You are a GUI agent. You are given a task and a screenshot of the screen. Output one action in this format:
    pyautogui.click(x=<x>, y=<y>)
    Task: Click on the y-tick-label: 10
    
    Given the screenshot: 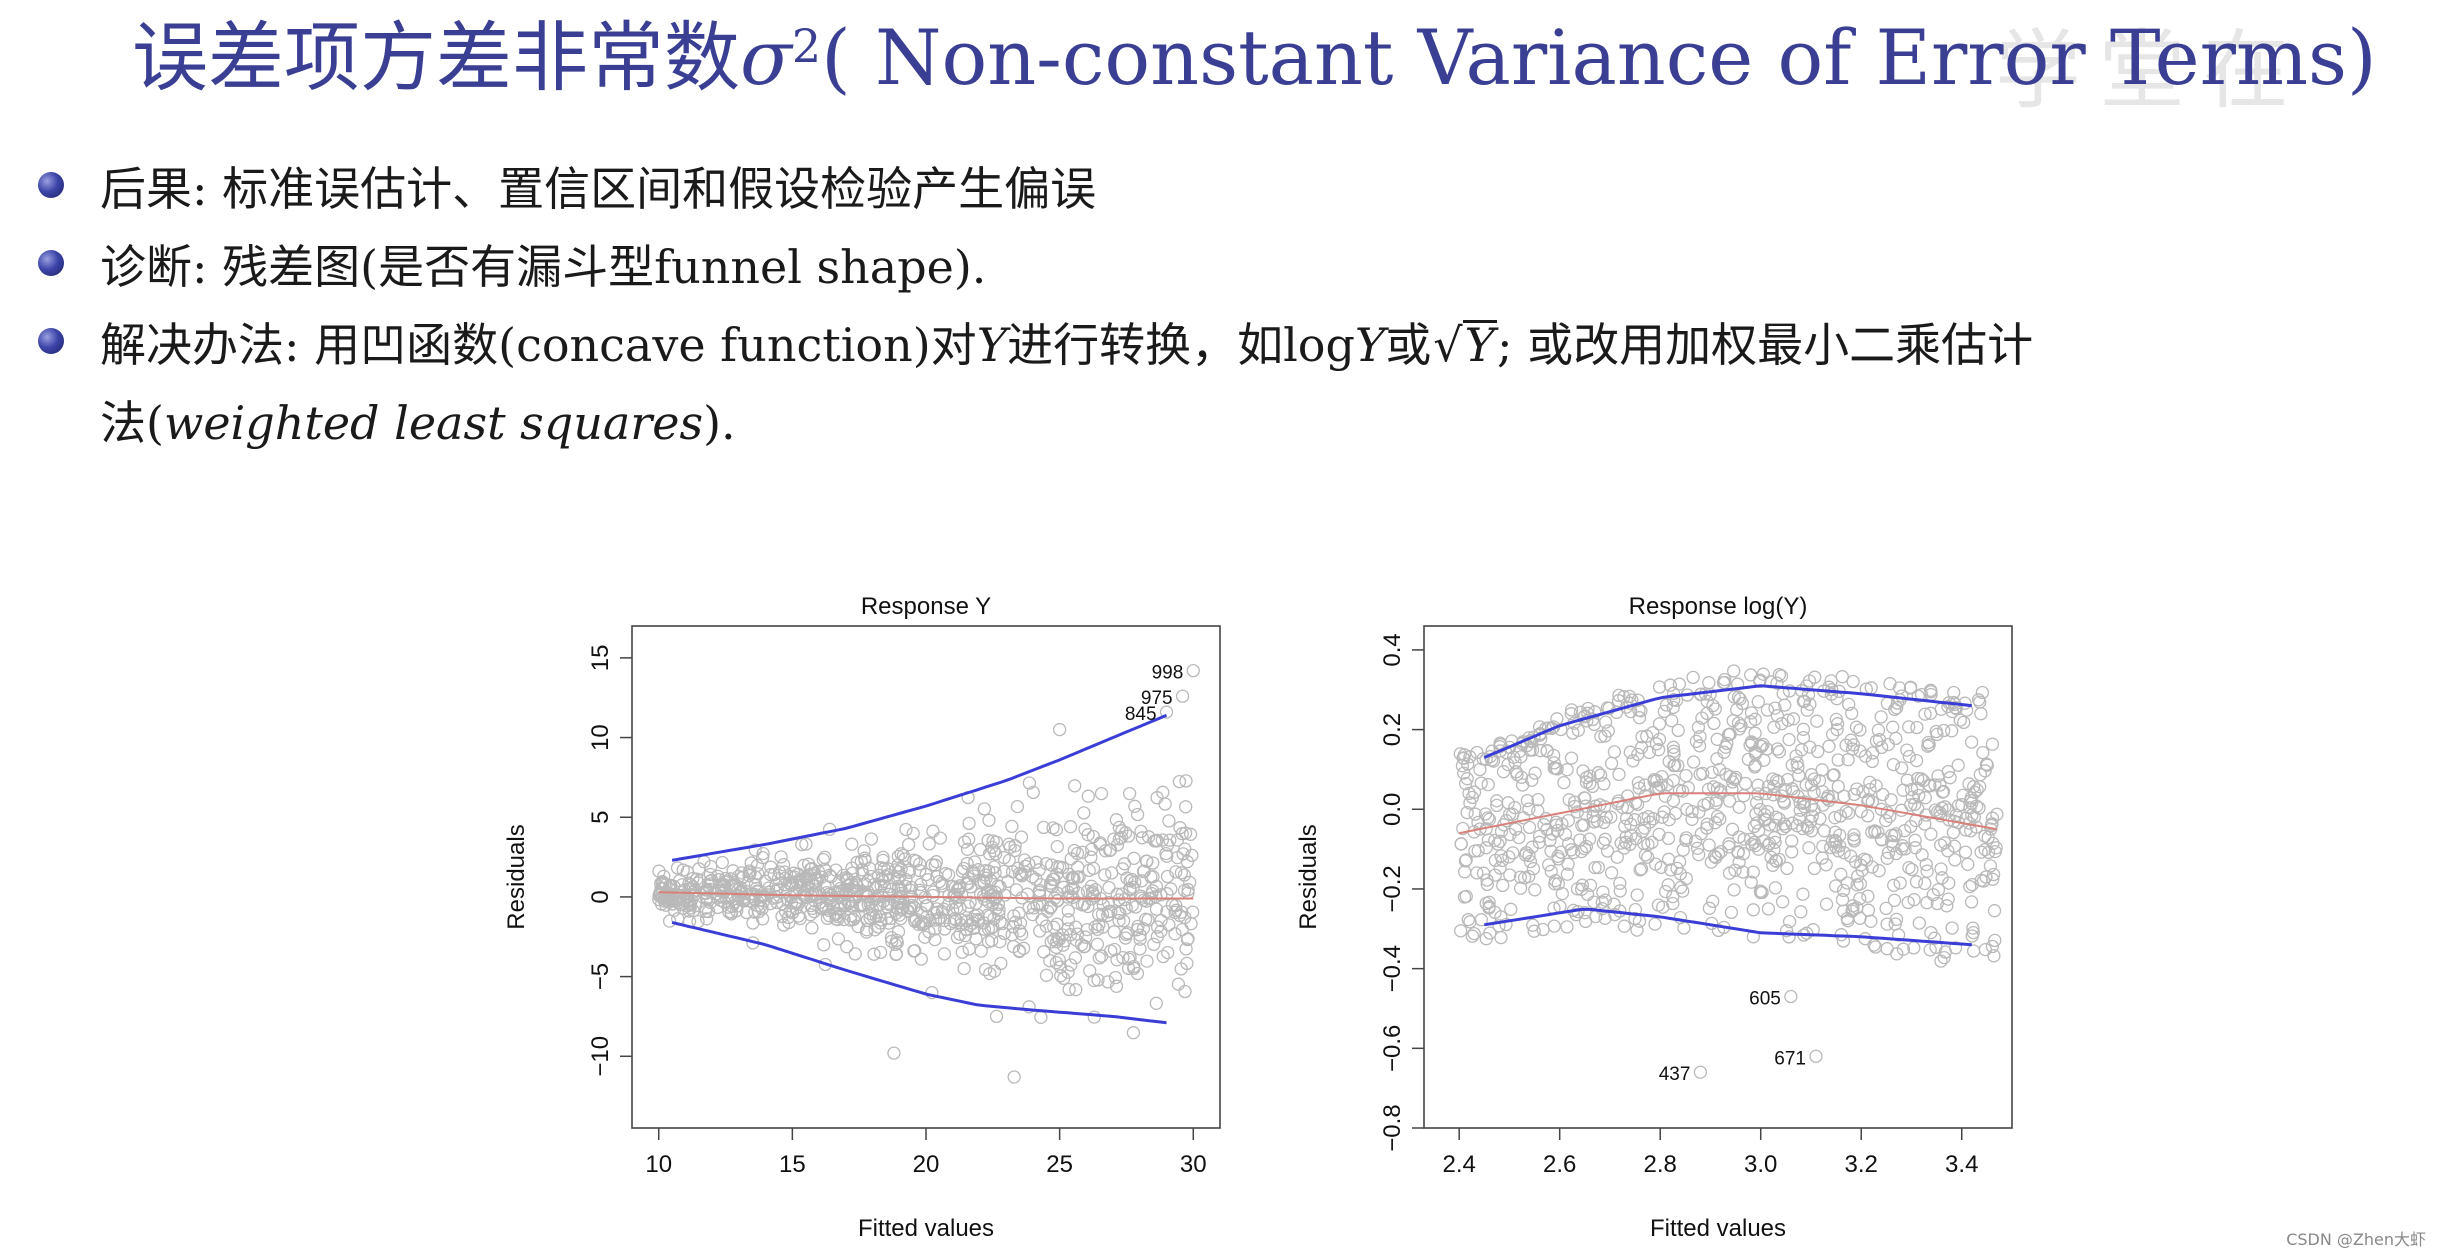 What is the action you would take?
    pyautogui.click(x=600, y=737)
    